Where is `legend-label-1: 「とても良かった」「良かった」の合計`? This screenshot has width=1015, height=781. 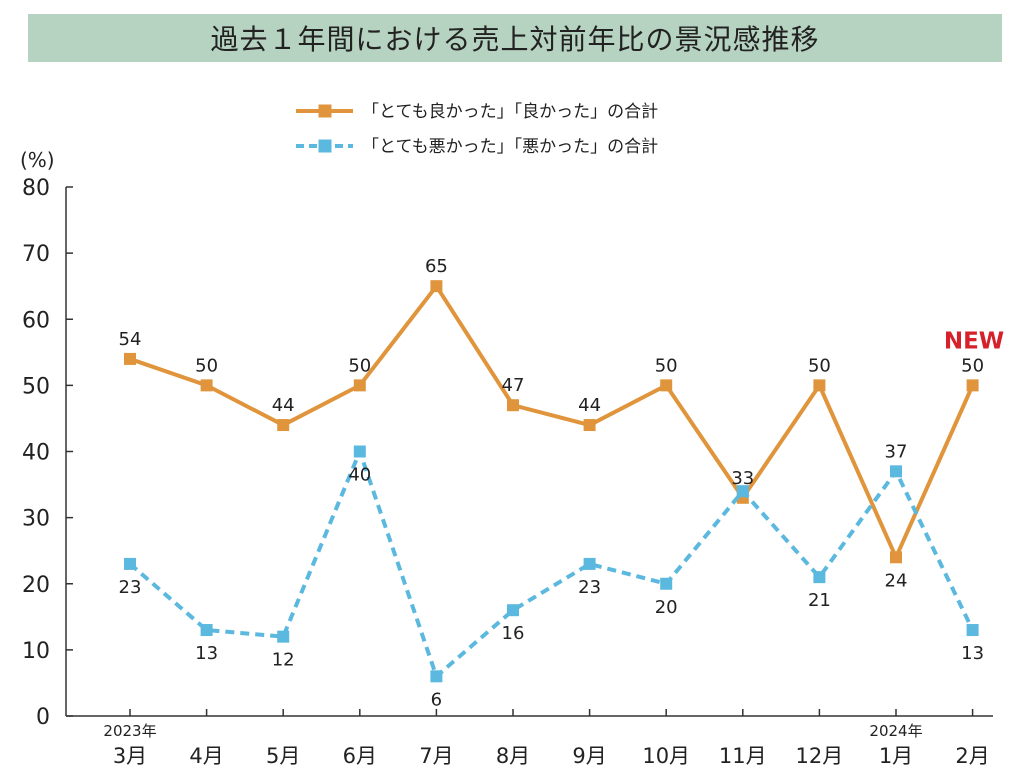
legend-label-1: 「とても良かった」「良かった」の合計 is located at coordinates (510, 112).